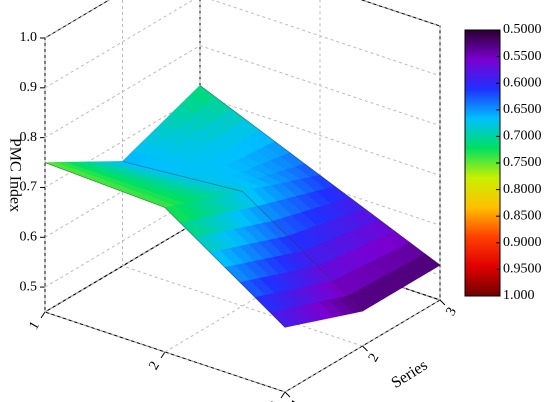 The image size is (550, 402). I want to click on colorbar-label: 0.5500, so click(522, 56).